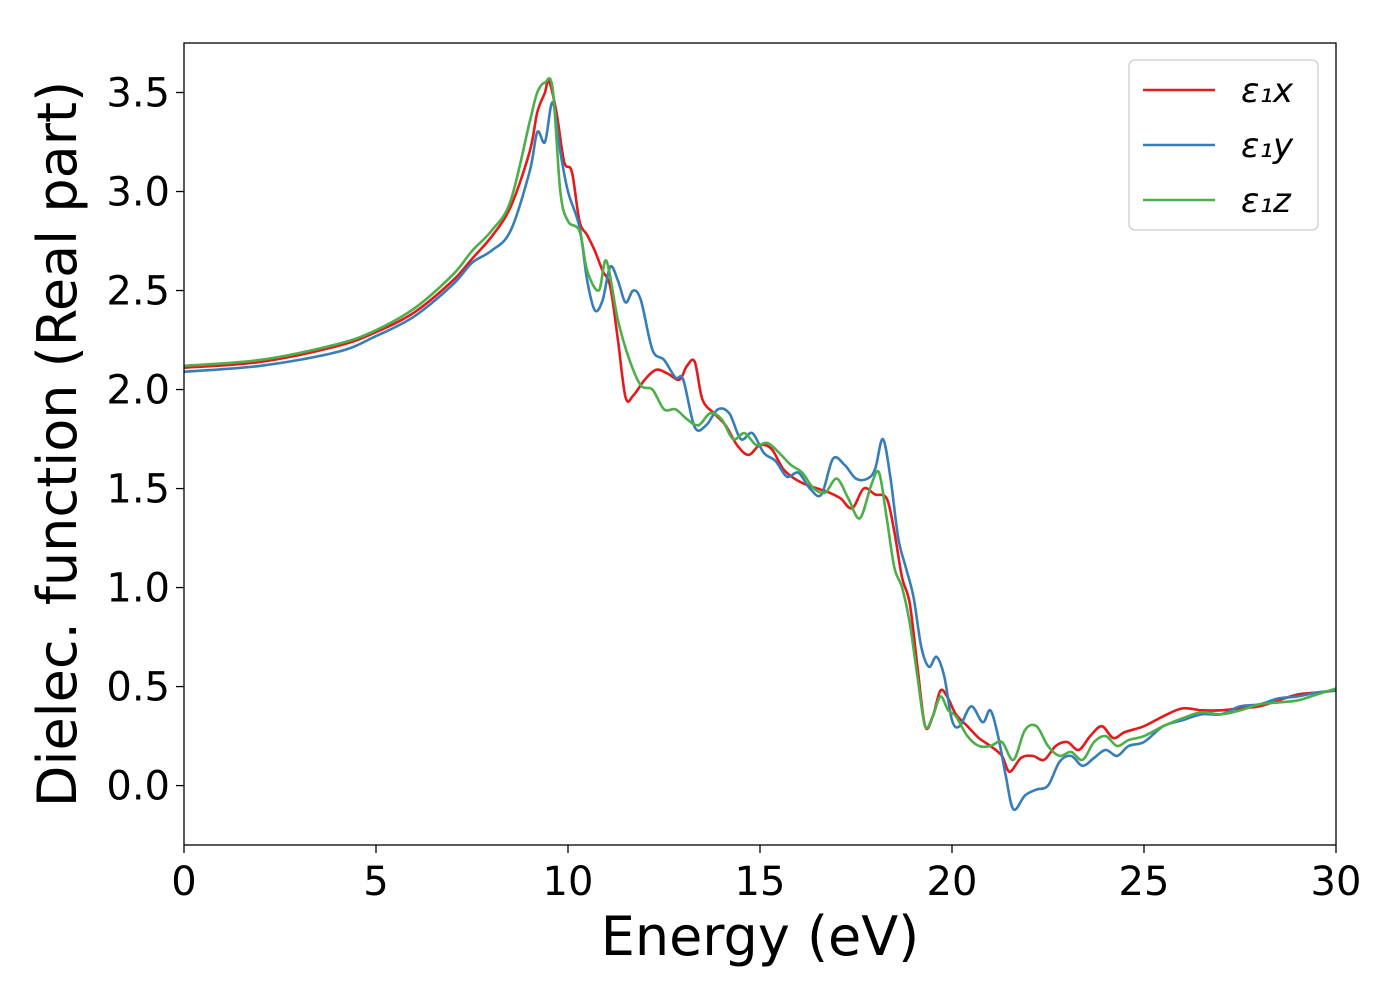  What do you see at coordinates (138, 589) in the screenshot?
I see `y-tick-label: 1.0` at bounding box center [138, 589].